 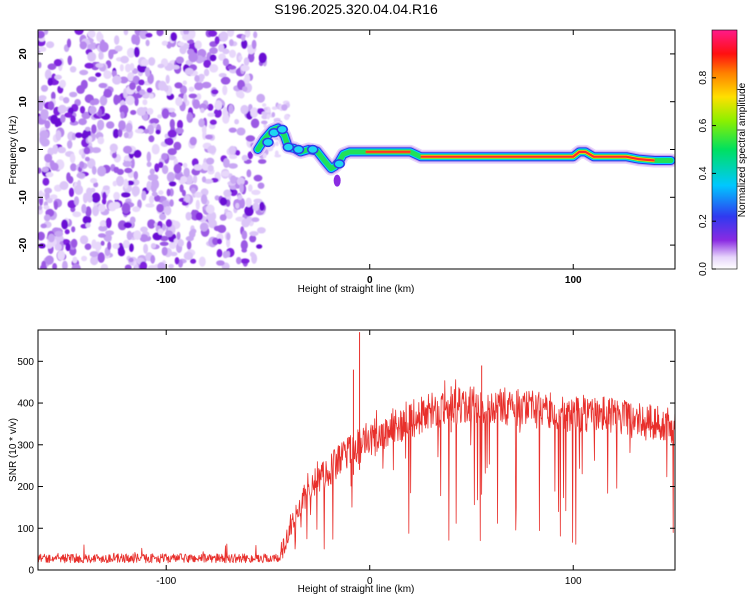 I want to click on ridge-blob, so click(x=288, y=147).